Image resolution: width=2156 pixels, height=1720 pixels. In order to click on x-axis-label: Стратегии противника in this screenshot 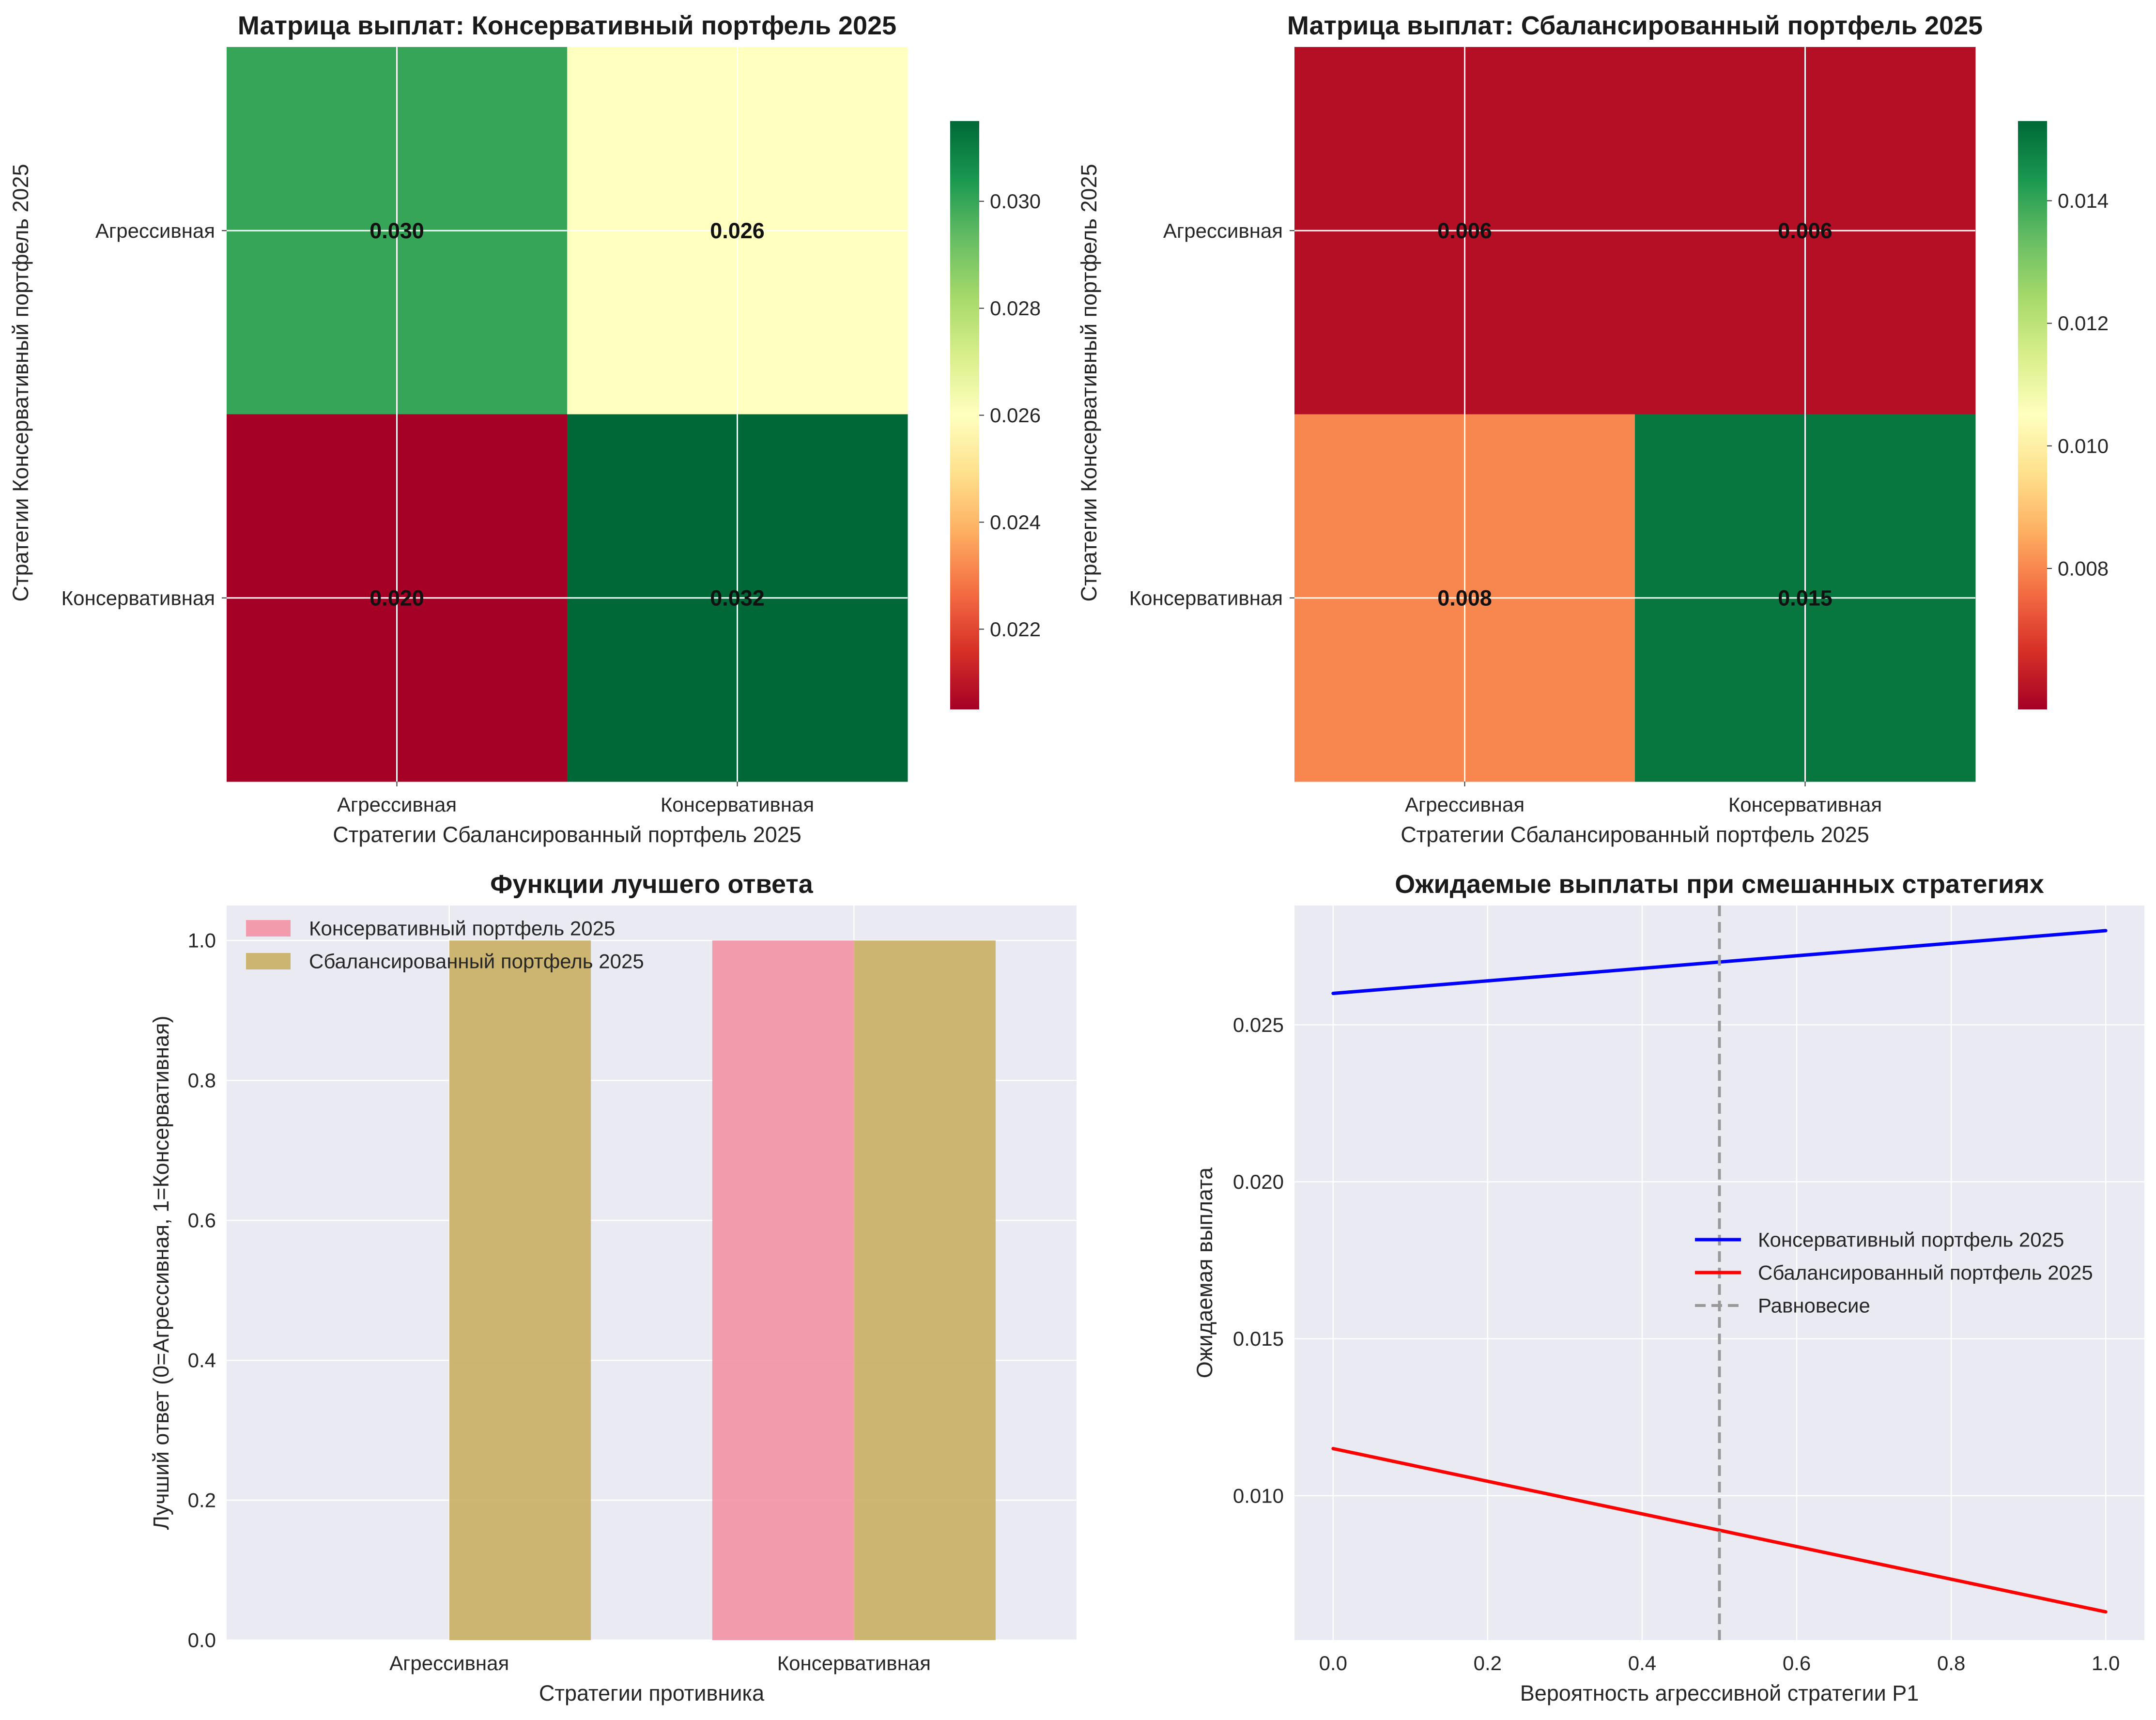, I will do `click(652, 1693)`.